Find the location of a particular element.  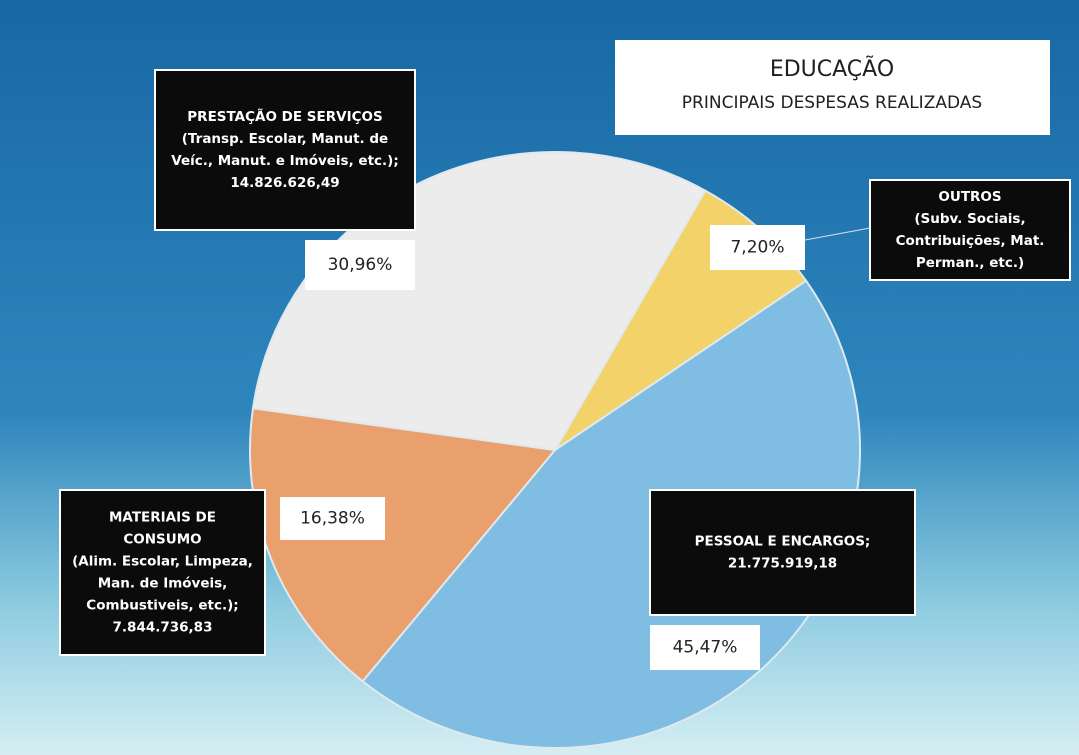

callout-text: Veíc., Manut. e Imóveis, etc.); is located at coordinates (284, 161).